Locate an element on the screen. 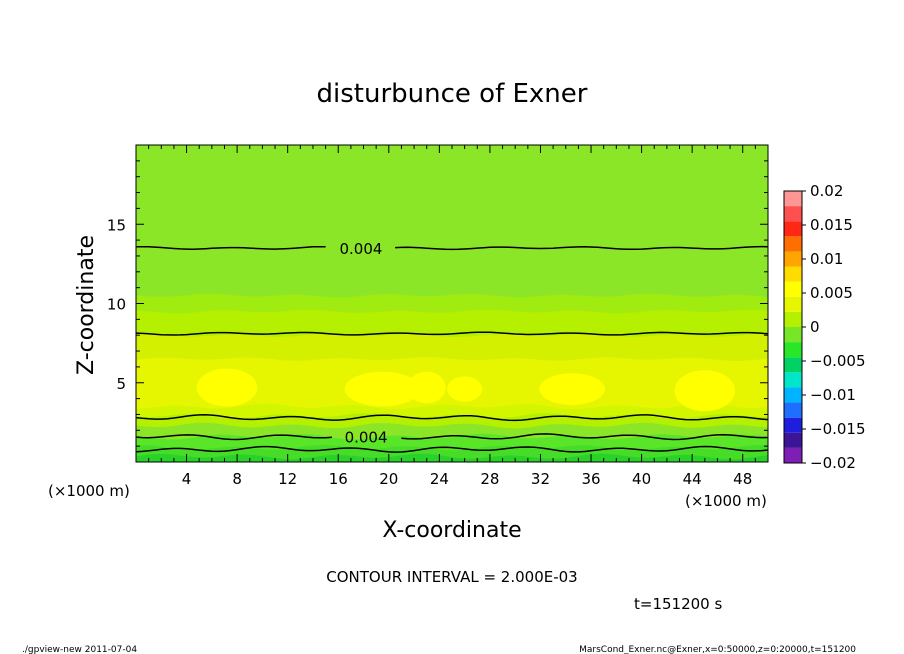 The height and width of the screenshot is (654, 904). x-tick-label: 32 is located at coordinates (540, 479).